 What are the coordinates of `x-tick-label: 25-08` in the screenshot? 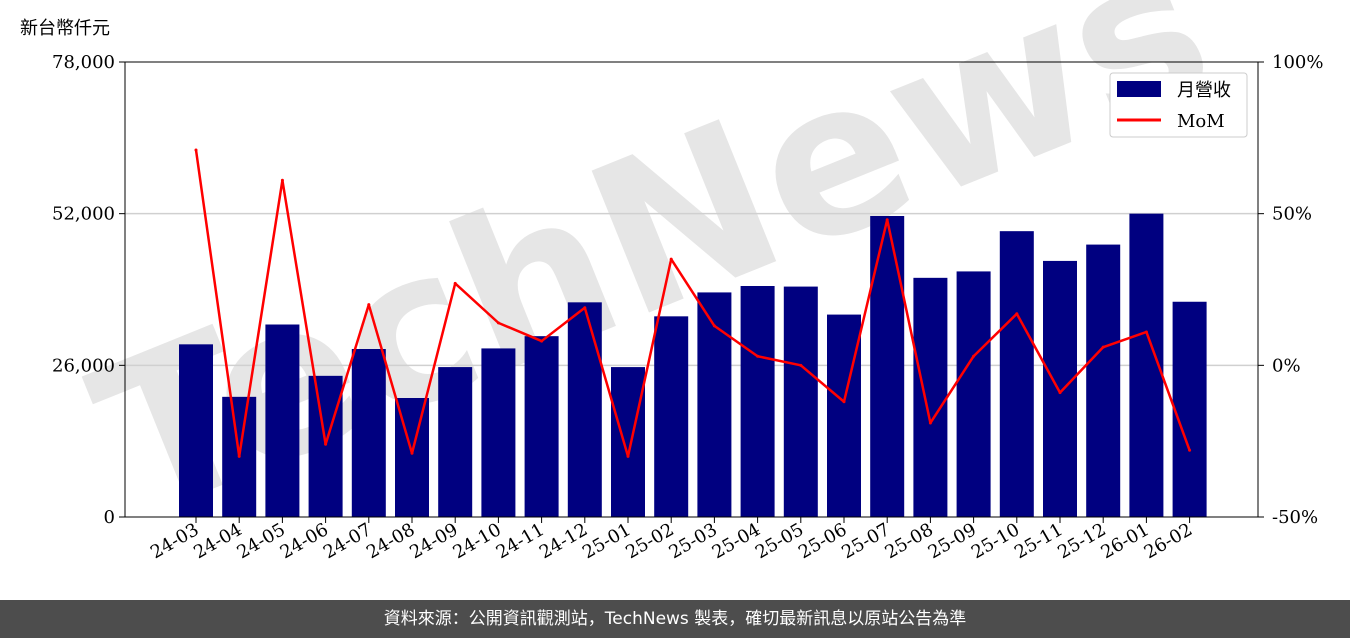 It's located at (908, 541).